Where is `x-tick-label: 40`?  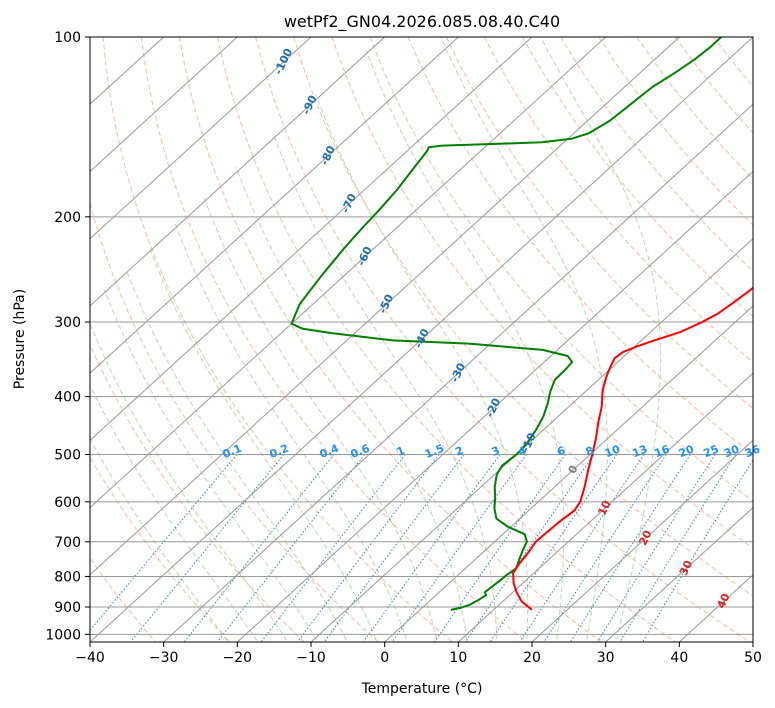 x-tick-label: 40 is located at coordinates (679, 658).